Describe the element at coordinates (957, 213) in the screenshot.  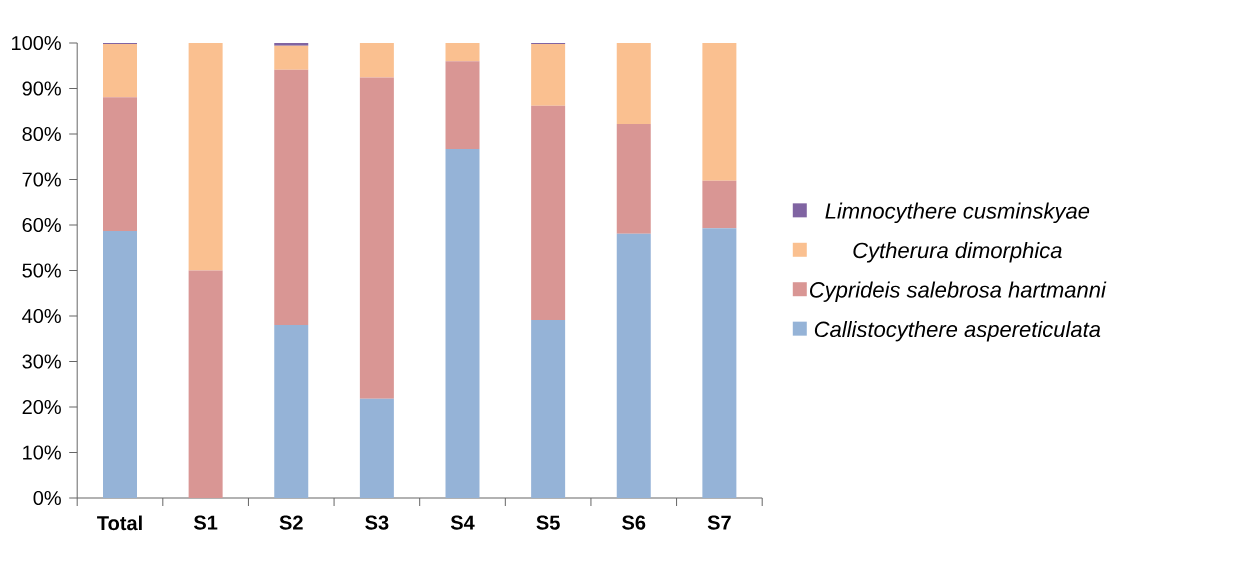
I see `legend-label: Limnocythere cusminskyae` at that location.